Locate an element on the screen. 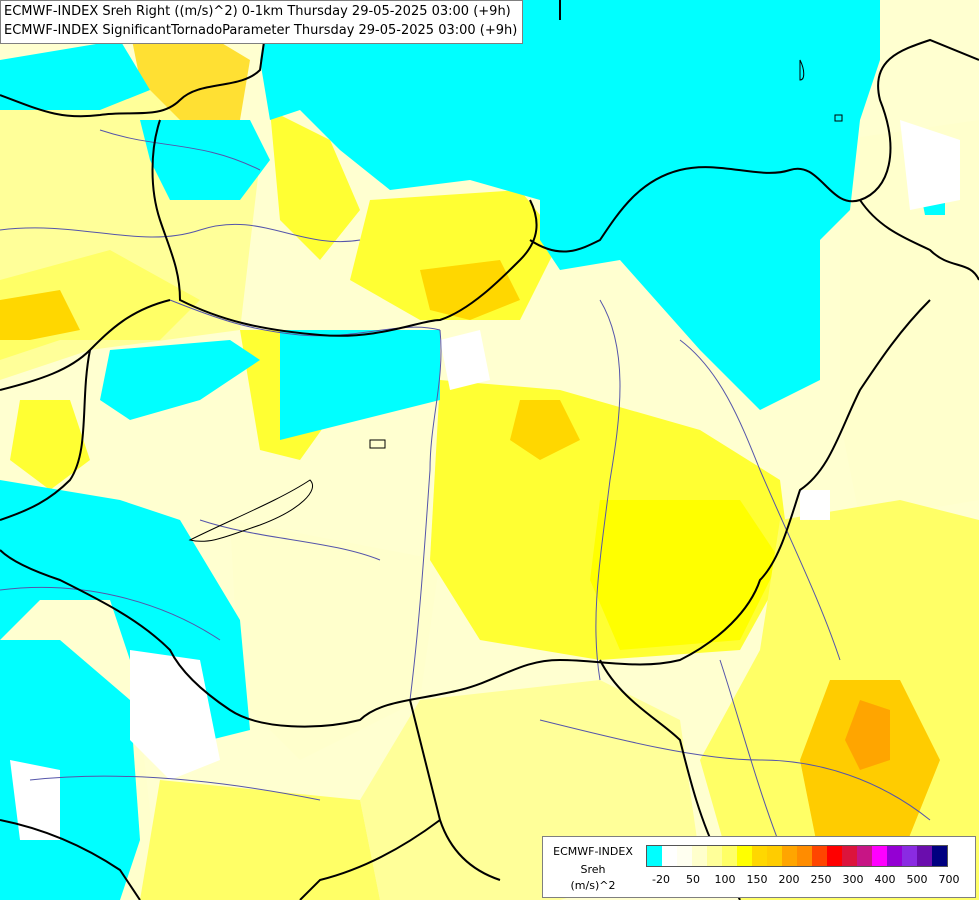  field-gold-west is located at coordinates (40, 315).